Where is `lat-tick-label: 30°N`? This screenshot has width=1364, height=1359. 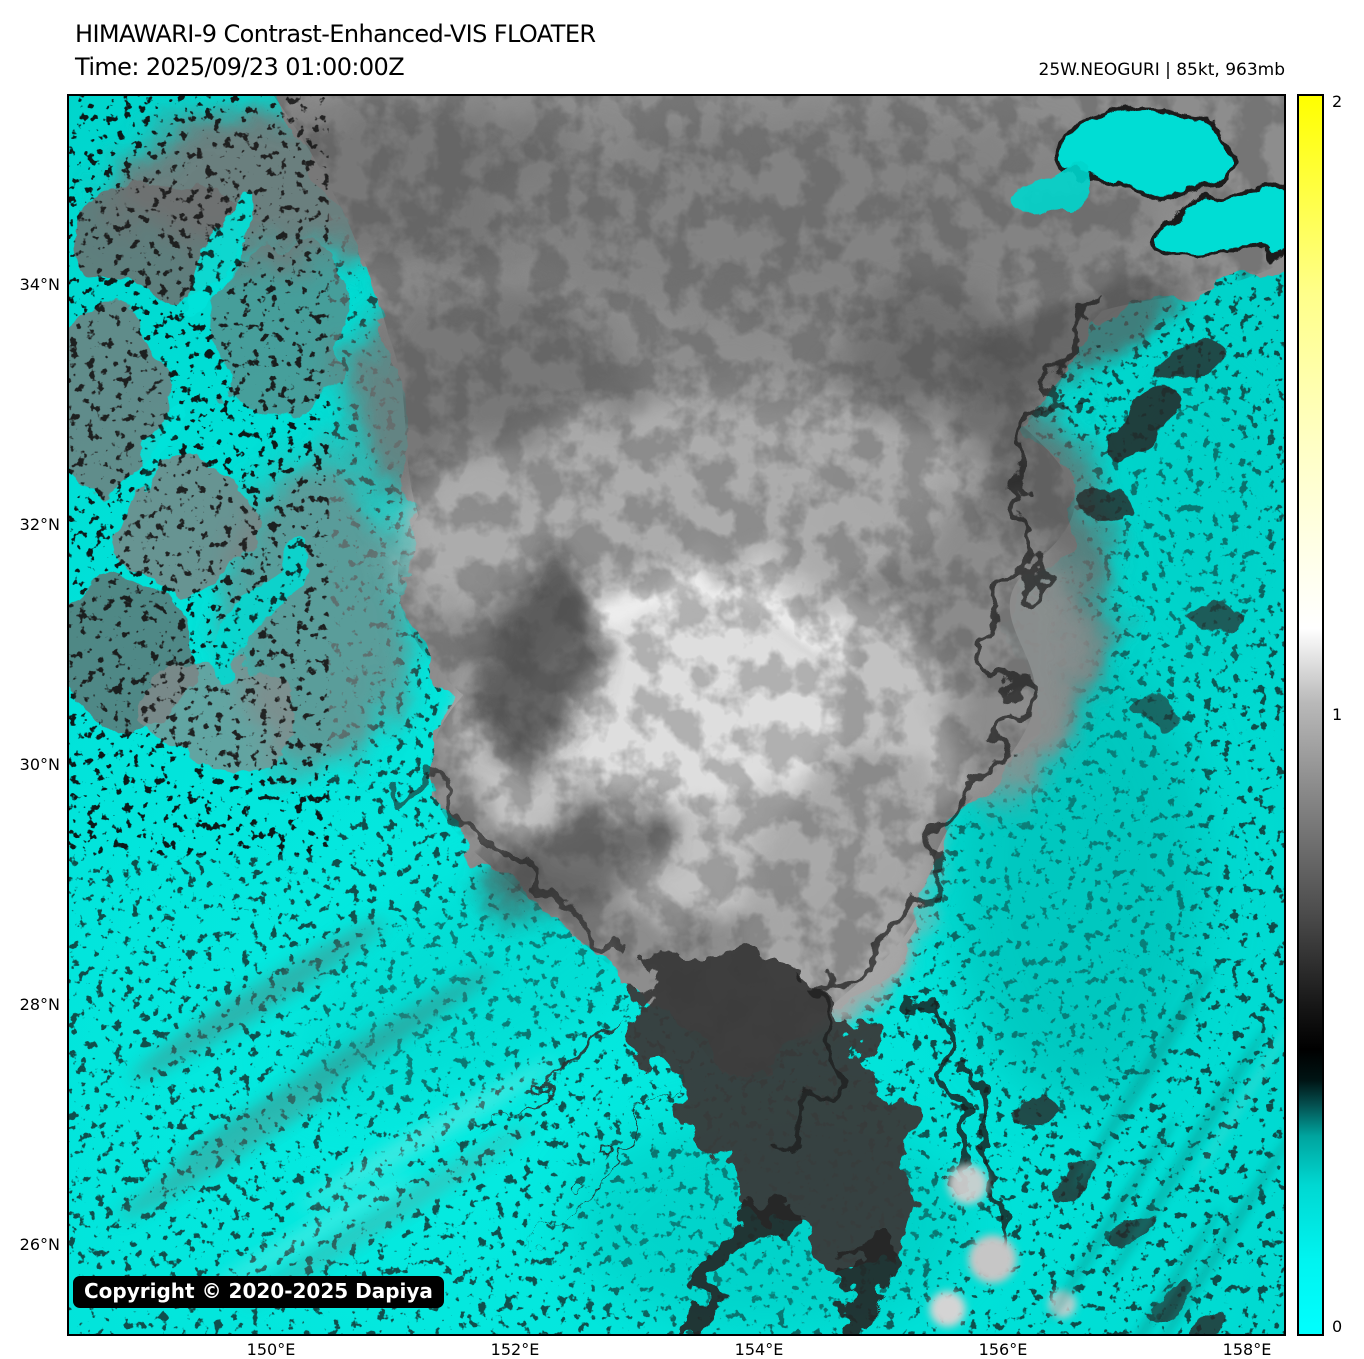
lat-tick-label: 30°N is located at coordinates (39, 764).